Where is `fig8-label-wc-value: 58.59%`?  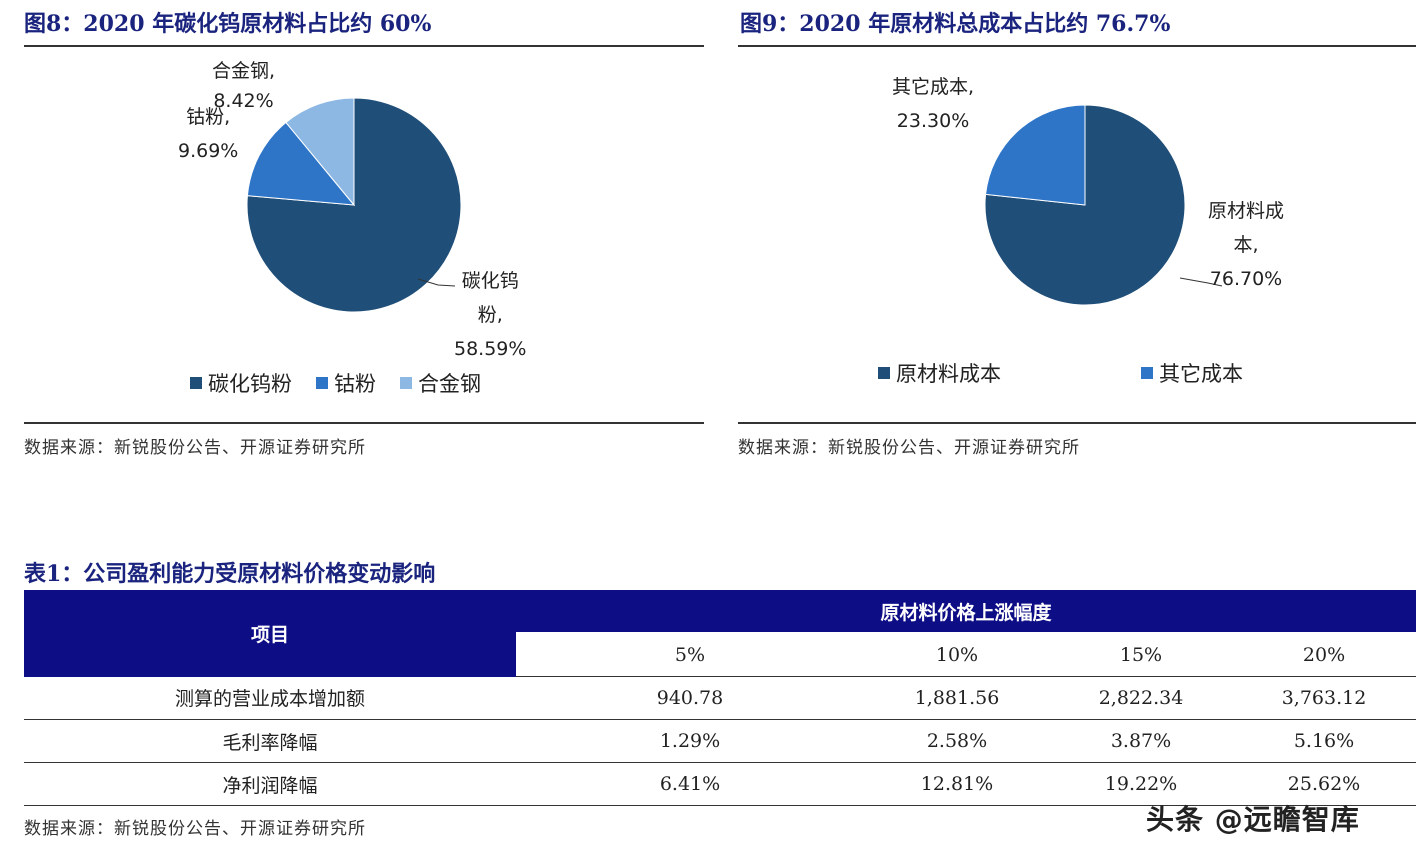 fig8-label-wc-value: 58.59% is located at coordinates (490, 349).